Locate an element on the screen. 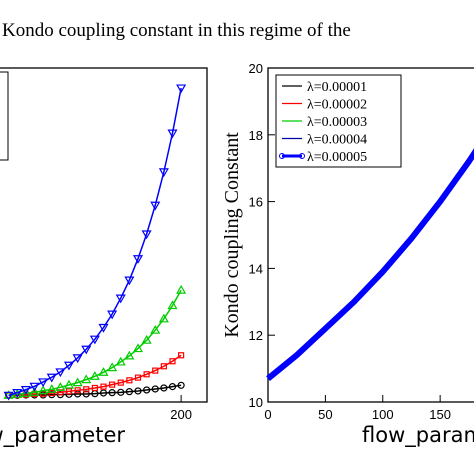 The height and width of the screenshot is (474, 474). x-tick-label: 150 is located at coordinates (440, 414).